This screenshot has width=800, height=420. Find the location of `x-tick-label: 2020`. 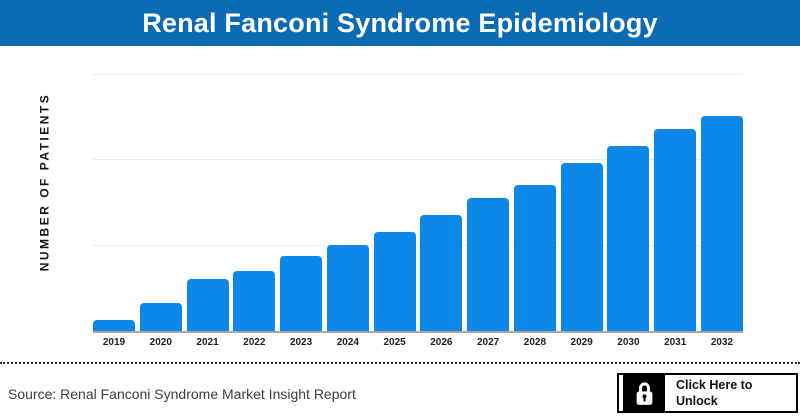

x-tick-label: 2020 is located at coordinates (160, 342).